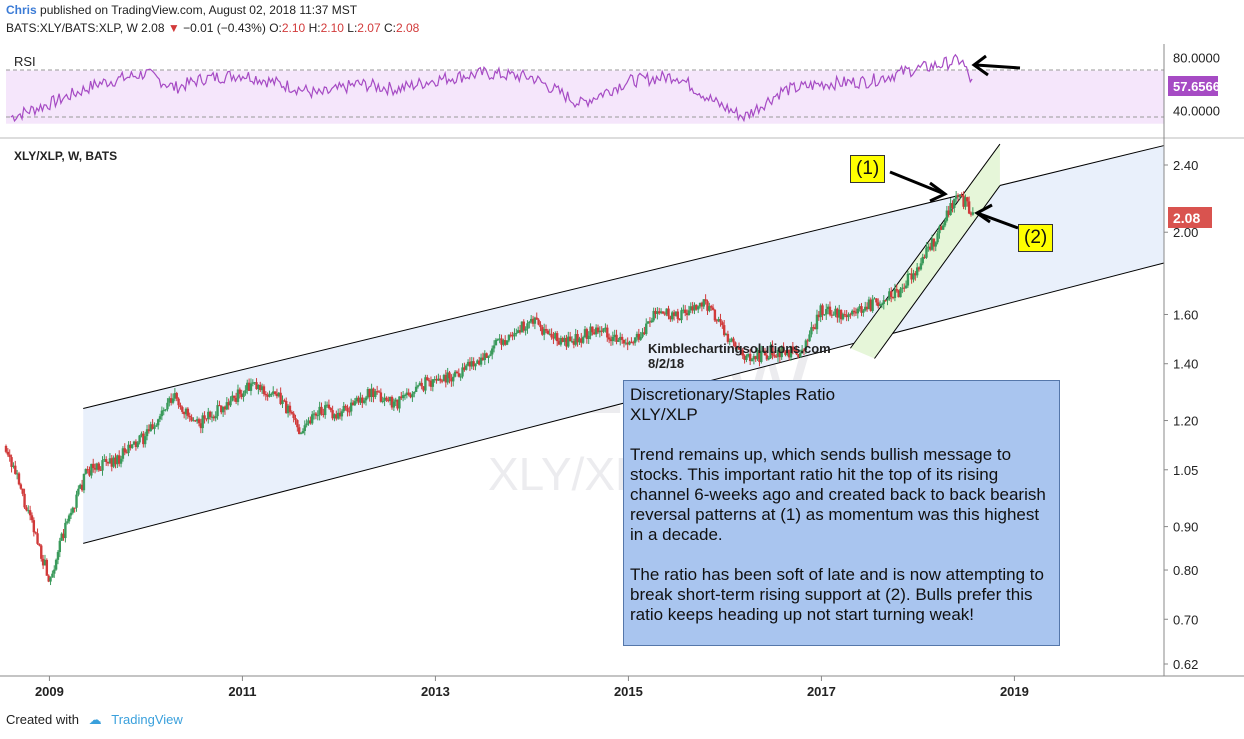 This screenshot has width=1244, height=739. What do you see at coordinates (938, 192) in the screenshot?
I see `callout-1-arrow-head` at bounding box center [938, 192].